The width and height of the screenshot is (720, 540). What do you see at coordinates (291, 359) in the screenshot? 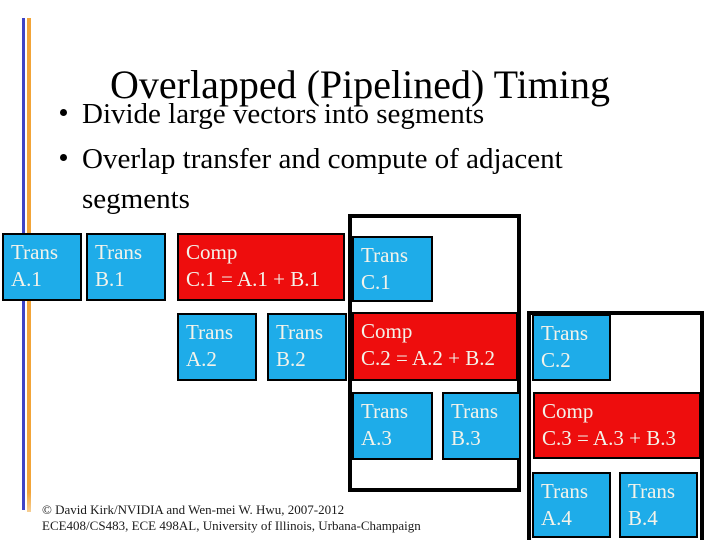
I see `box-label-line2: B.2` at bounding box center [291, 359].